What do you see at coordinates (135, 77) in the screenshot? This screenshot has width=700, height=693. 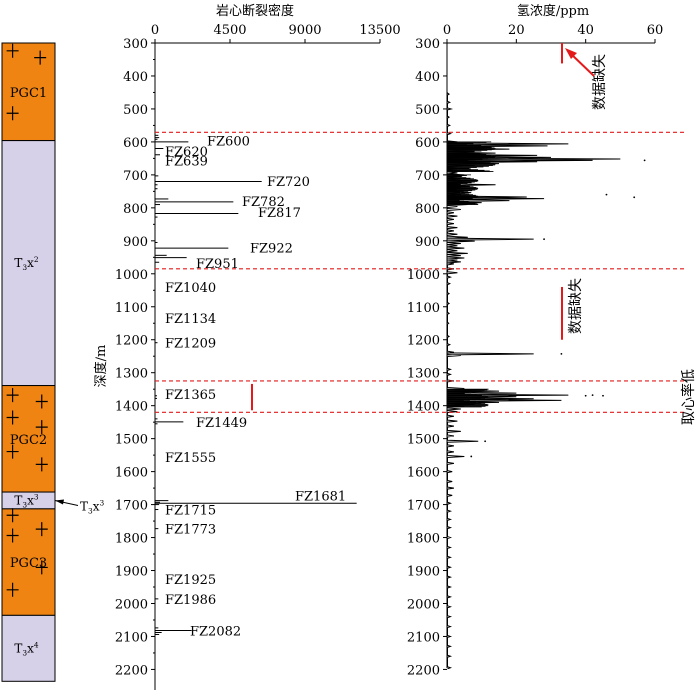 I see `depth-tick-label: 400` at bounding box center [135, 77].